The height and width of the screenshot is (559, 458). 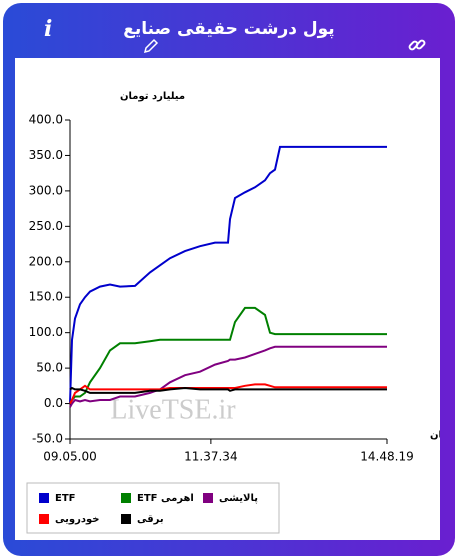 What do you see at coordinates (47, 439) in the screenshot?
I see `y-tick-label: -50.0` at bounding box center [47, 439].